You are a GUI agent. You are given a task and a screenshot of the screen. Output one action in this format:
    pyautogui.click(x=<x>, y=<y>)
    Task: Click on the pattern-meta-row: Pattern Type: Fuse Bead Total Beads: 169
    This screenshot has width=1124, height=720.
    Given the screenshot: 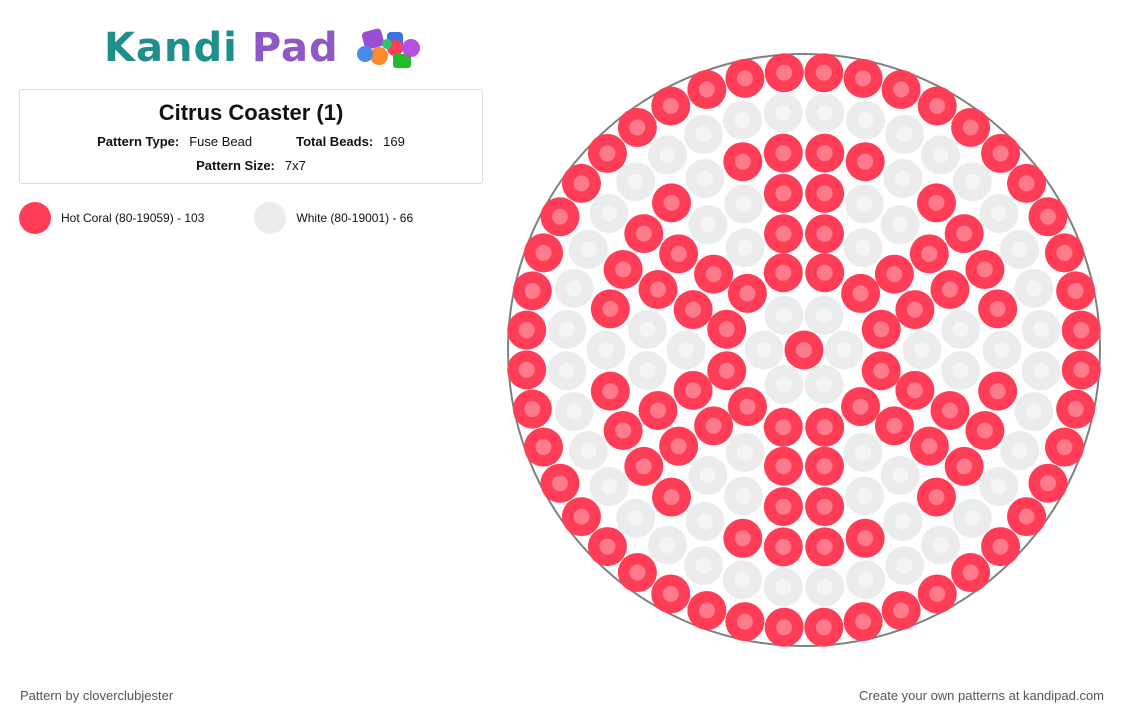 What is the action you would take?
    pyautogui.click(x=251, y=142)
    